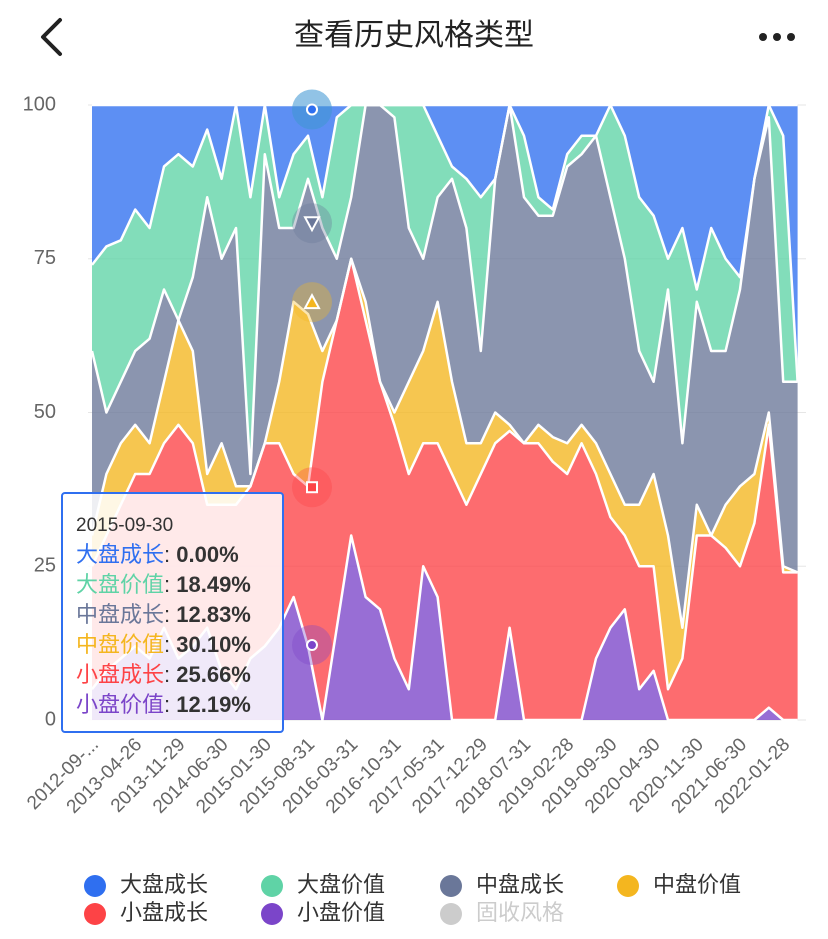 The height and width of the screenshot is (939, 828). I want to click on tooltip-box, so click(172, 612).